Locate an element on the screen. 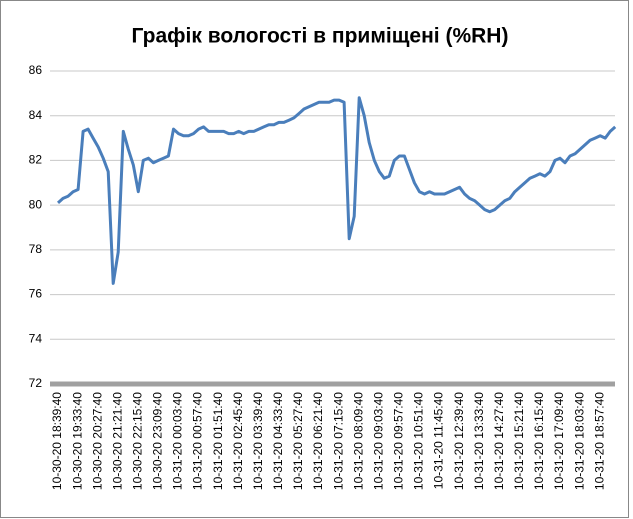  x-tick-label: 10-30-20 20:27:40 is located at coordinates (97, 441).